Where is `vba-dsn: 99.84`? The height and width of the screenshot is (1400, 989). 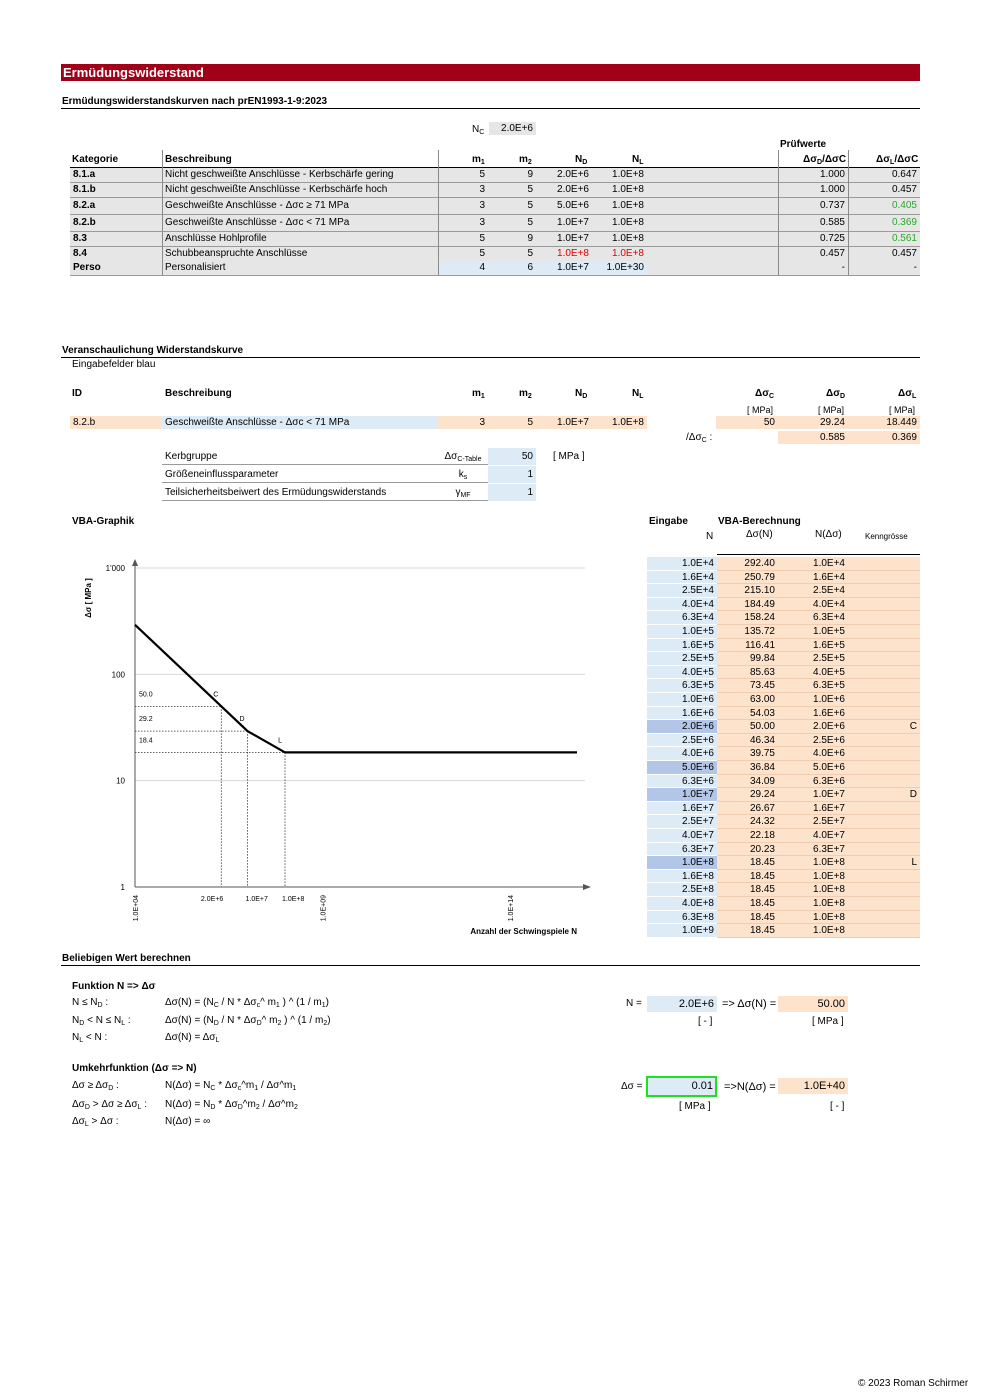
vba-dsn: 99.84 is located at coordinates (747, 659).